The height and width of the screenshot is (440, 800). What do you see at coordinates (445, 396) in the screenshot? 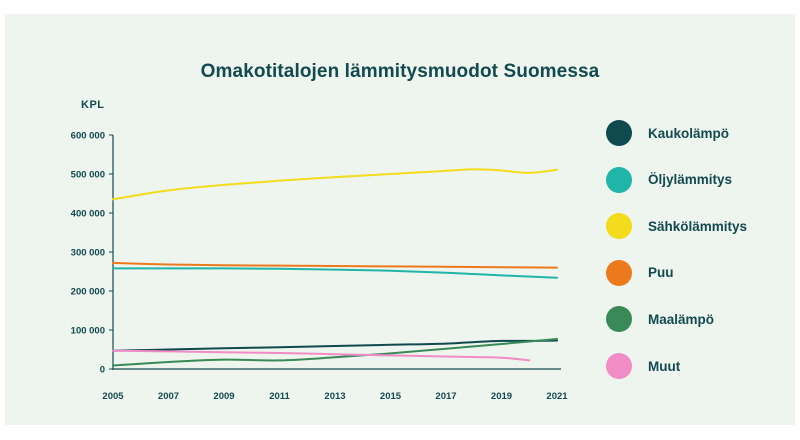
I see `x-tick-label: 2017` at bounding box center [445, 396].